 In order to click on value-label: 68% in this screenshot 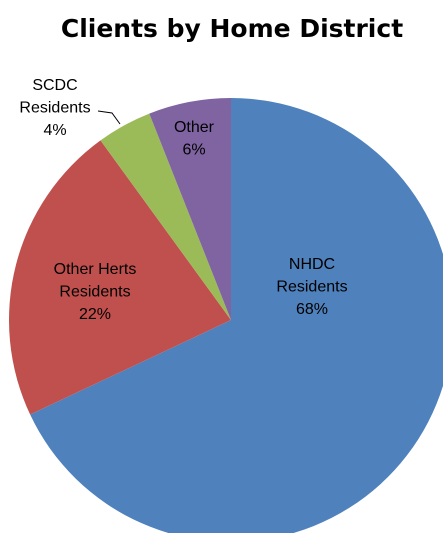, I will do `click(312, 309)`.